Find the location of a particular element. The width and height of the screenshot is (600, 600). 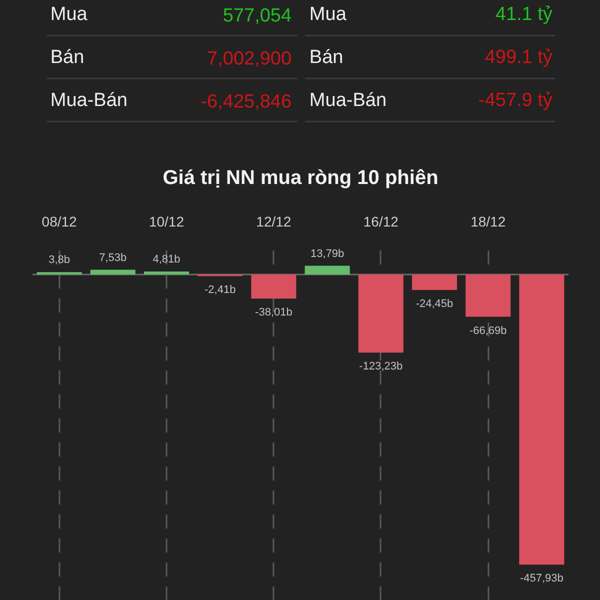

data-label: 3,8b is located at coordinates (59, 260).